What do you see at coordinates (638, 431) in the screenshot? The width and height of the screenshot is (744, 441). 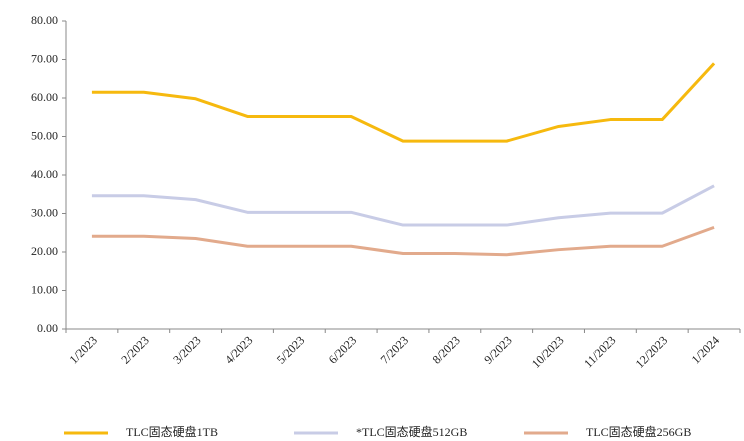 I see `legend-label: TLC固态硬盘256GB` at bounding box center [638, 431].